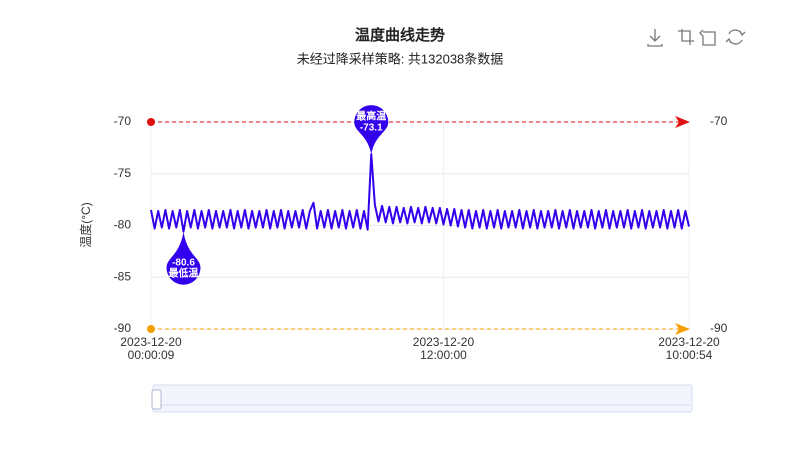 The height and width of the screenshot is (460, 800). Describe the element at coordinates (719, 328) in the screenshot. I see `mark-line-label: -90` at that location.